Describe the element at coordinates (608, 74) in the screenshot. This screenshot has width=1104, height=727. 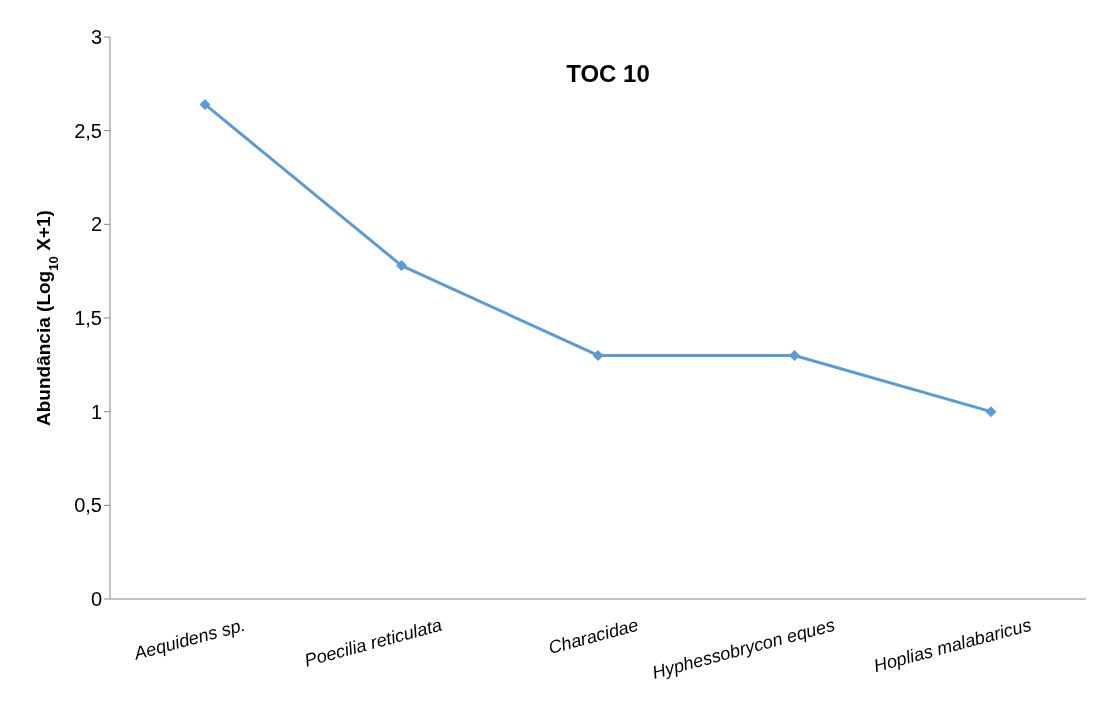
I see `text: TOC 10` at that location.